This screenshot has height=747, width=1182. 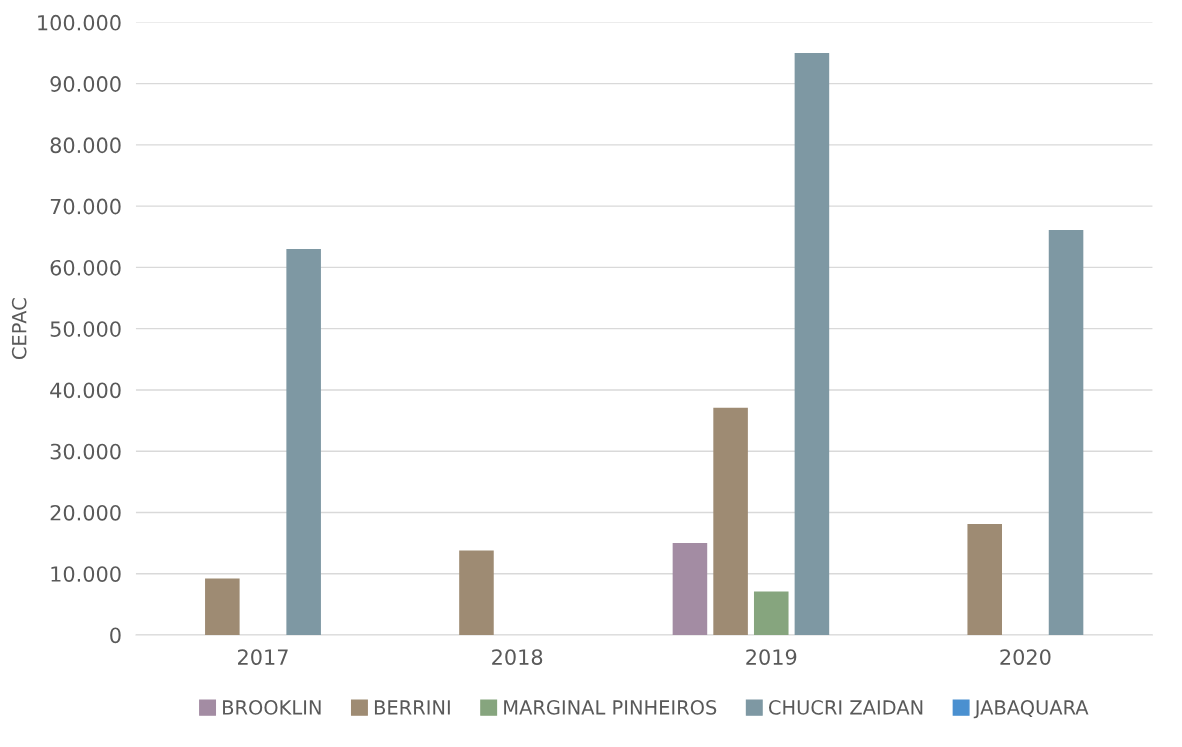 What do you see at coordinates (86, 574) in the screenshot?
I see `y-tick-label: 10.000` at bounding box center [86, 574].